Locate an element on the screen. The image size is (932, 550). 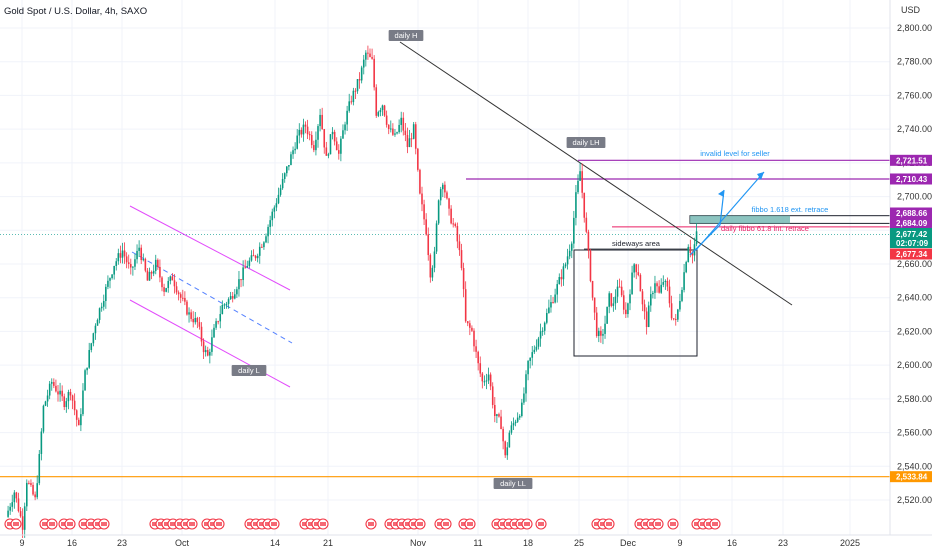
annotation-daily-ll-bg is located at coordinates (513, 483).